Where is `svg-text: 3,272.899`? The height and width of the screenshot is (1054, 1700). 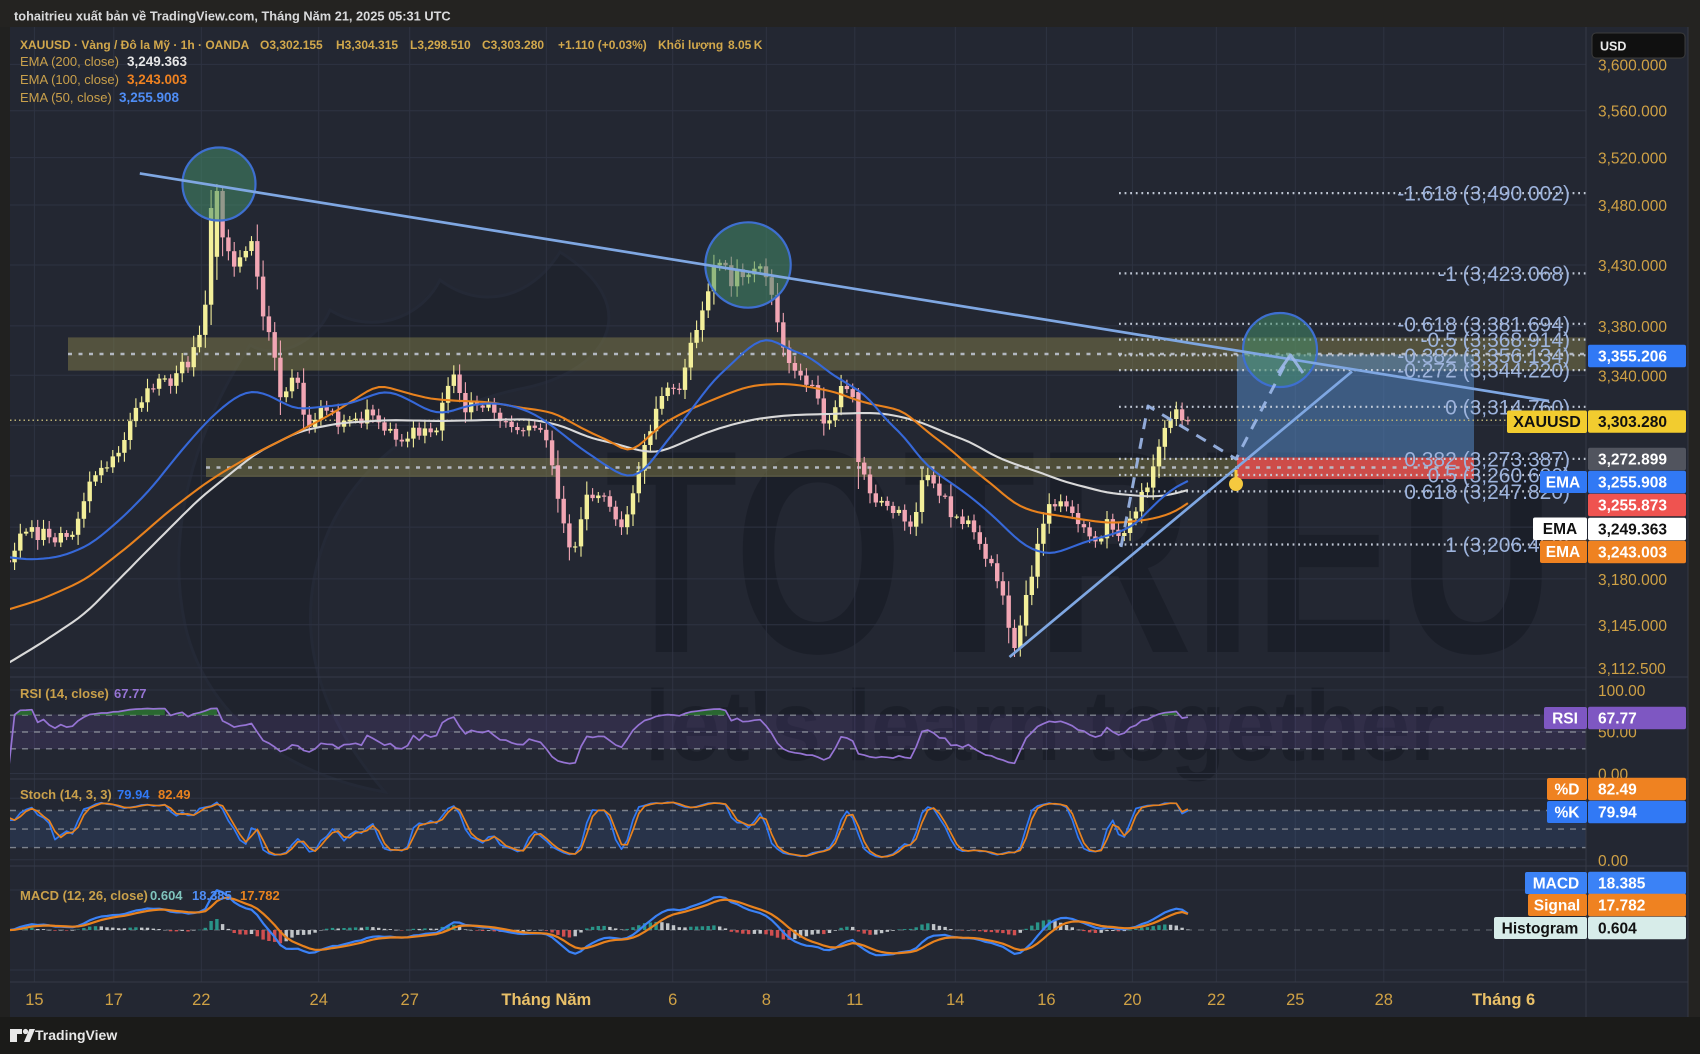
svg-text: 3,272.899 is located at coordinates (1632, 460).